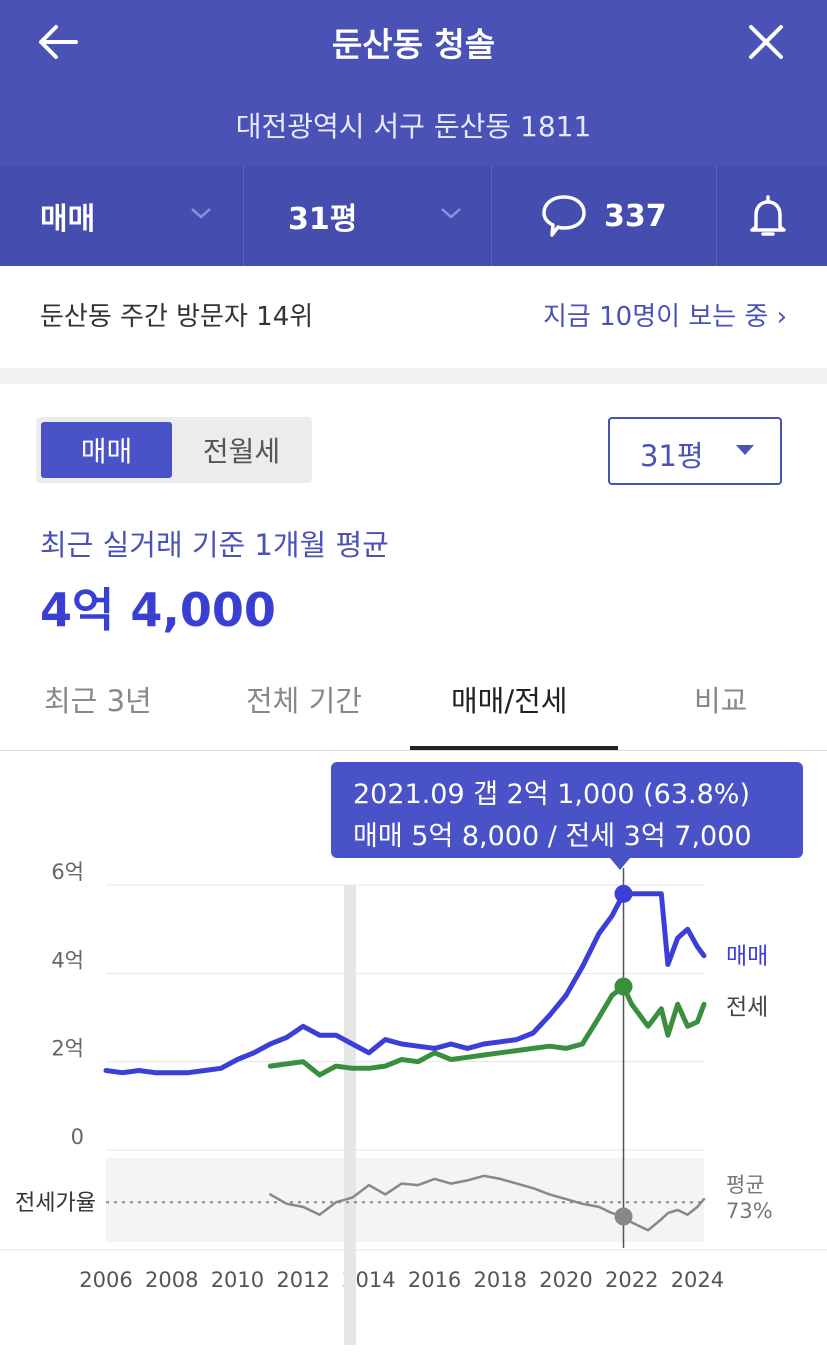 The image size is (827, 1356). Describe the element at coordinates (623, 1216) in the screenshot. I see `ratio-highlight-dot` at that location.